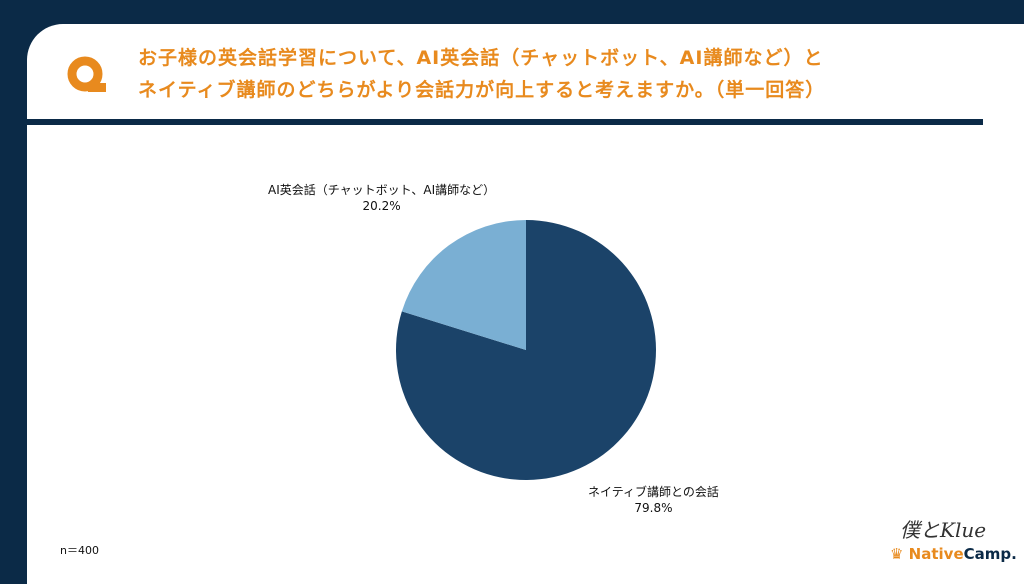 The height and width of the screenshot is (584, 1024). What do you see at coordinates (943, 530) in the screenshot?
I see `signature-logo: 僕とKlue` at bounding box center [943, 530].